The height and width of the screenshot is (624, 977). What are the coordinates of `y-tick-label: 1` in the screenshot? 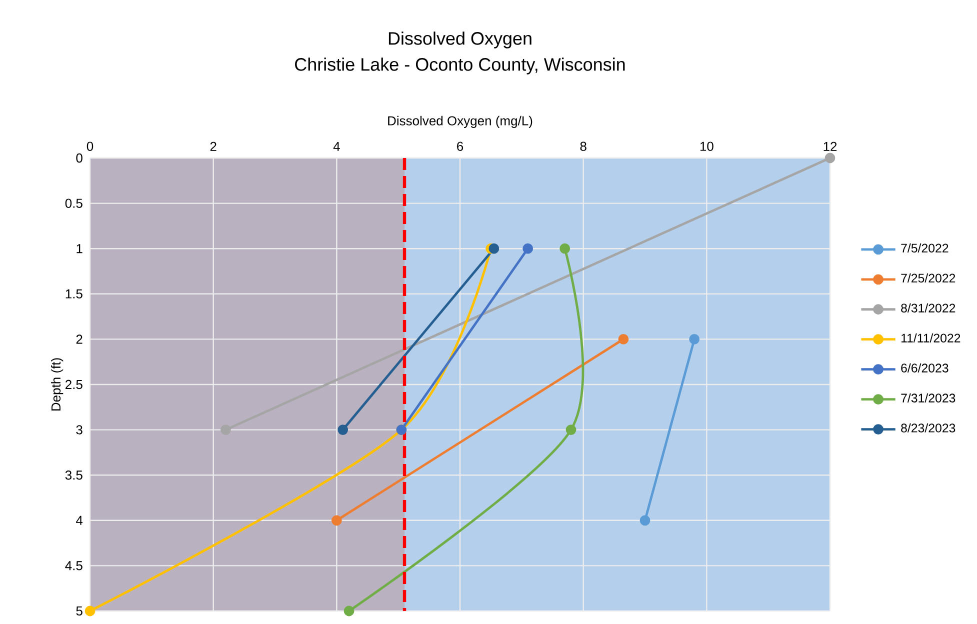 It's located at (79, 249).